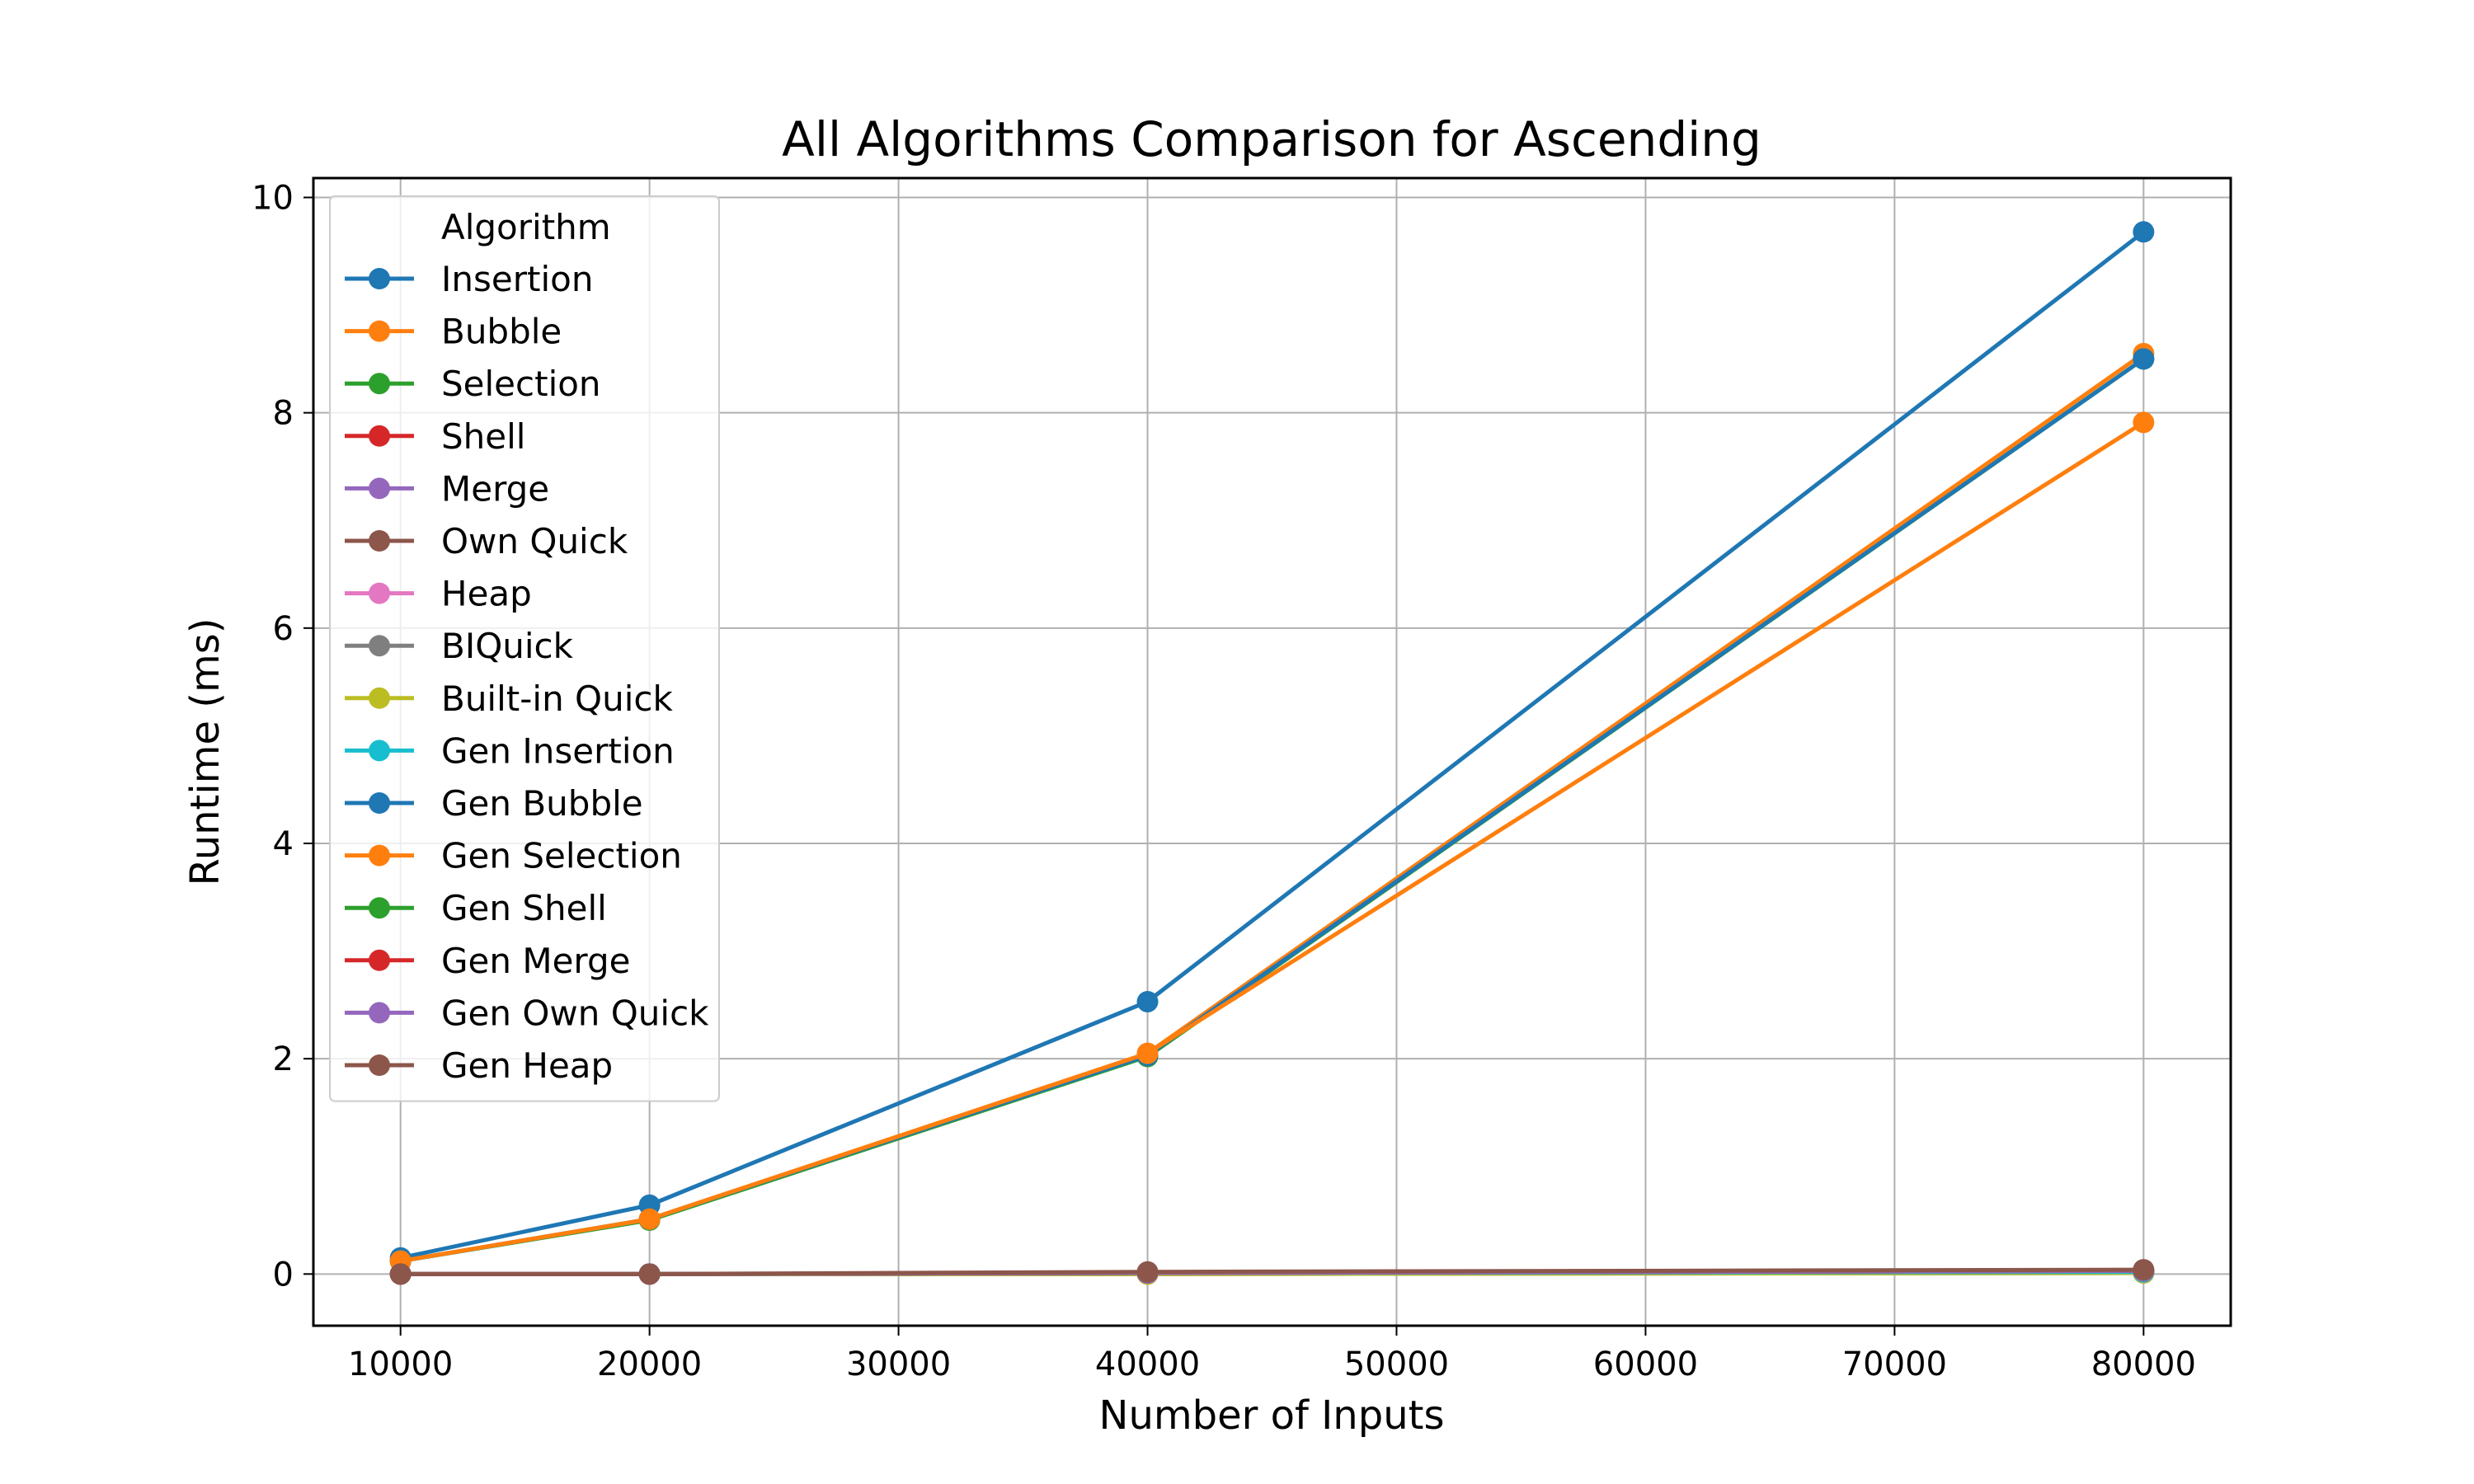 Image resolution: width=2474 pixels, height=1484 pixels. What do you see at coordinates (649, 1364) in the screenshot?
I see `x-tick-label: 20000` at bounding box center [649, 1364].